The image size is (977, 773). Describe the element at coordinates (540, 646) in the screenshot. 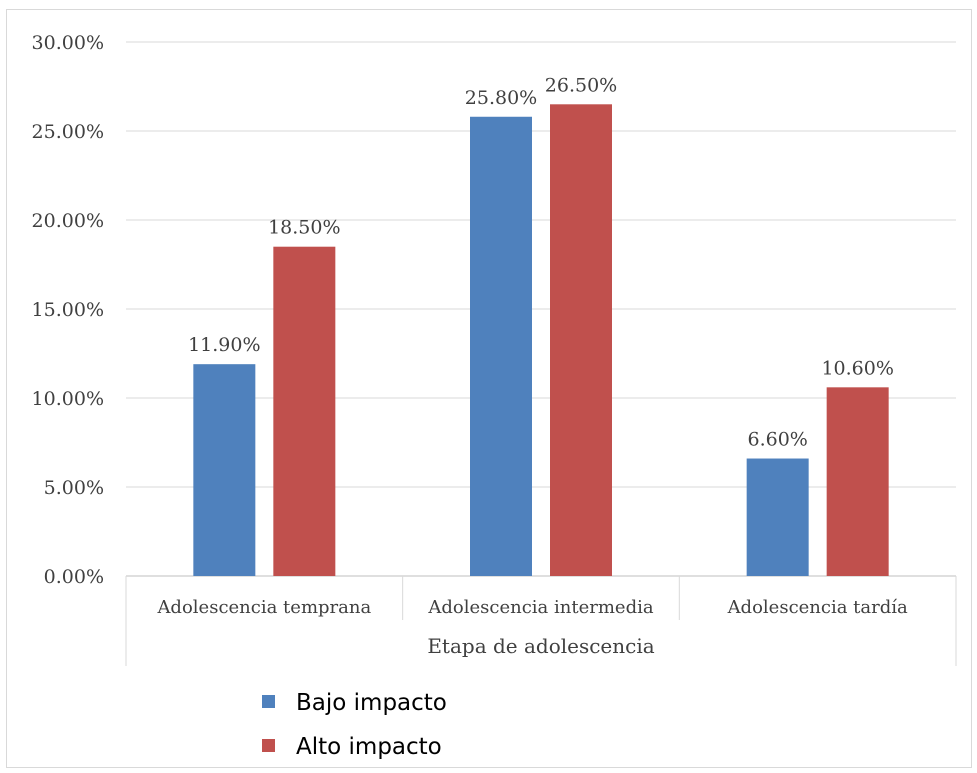

I see `x-axis-title: Etapa de adolescencia` at that location.